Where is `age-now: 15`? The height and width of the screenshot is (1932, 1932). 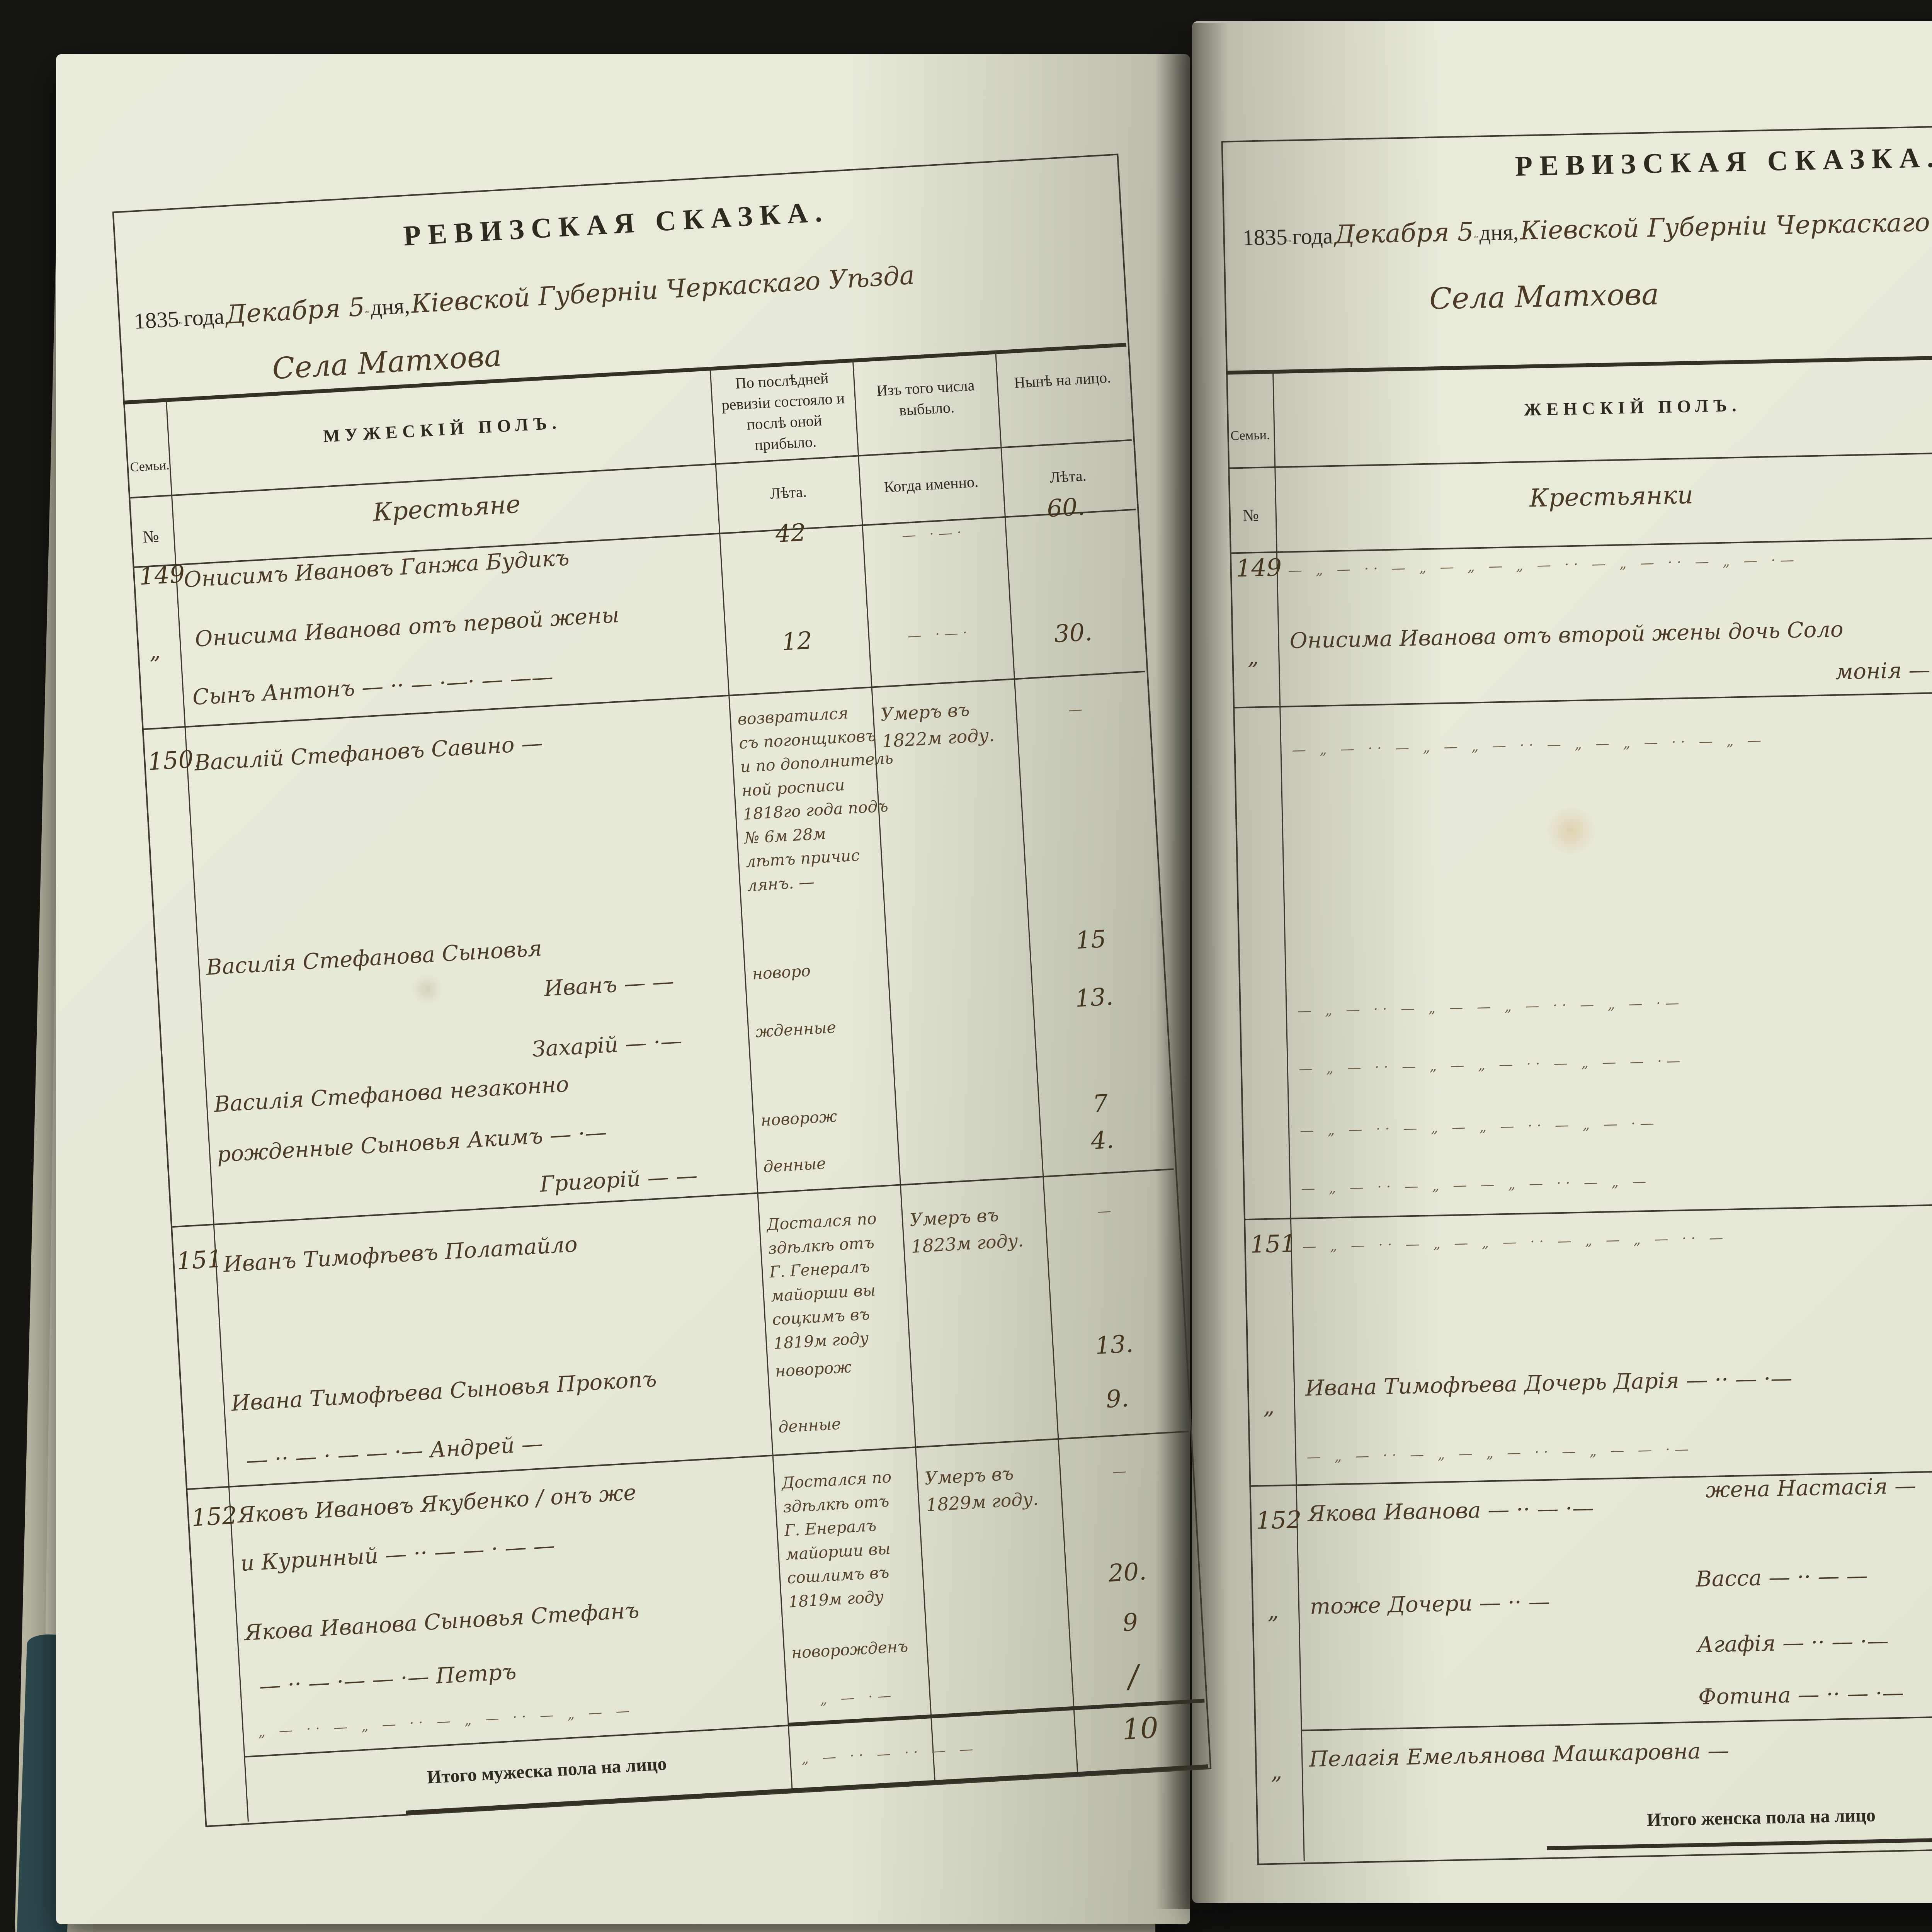
age-now: 15 is located at coordinates (1091, 940).